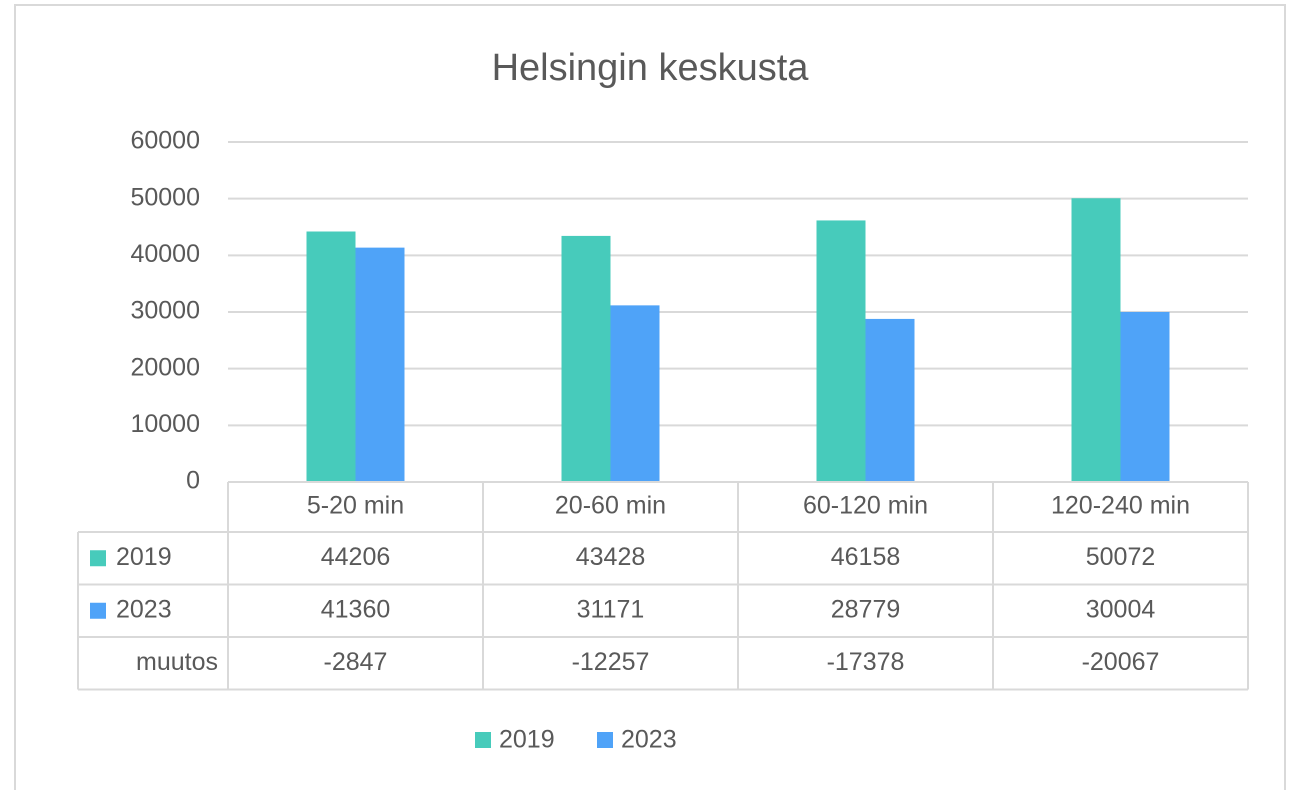 The height and width of the screenshot is (790, 1289). Describe the element at coordinates (611, 609) in the screenshot. I see `table-cell: 31171` at that location.